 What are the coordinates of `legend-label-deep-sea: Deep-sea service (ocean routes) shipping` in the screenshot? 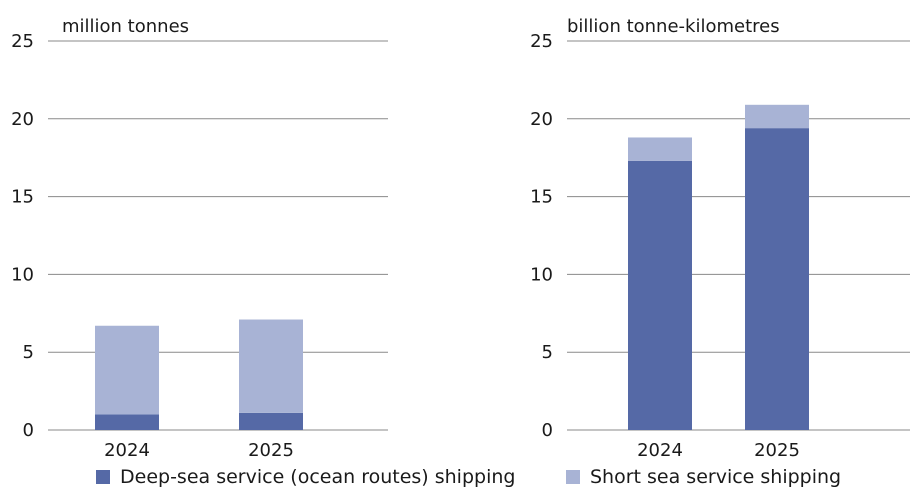 It's located at (318, 477).